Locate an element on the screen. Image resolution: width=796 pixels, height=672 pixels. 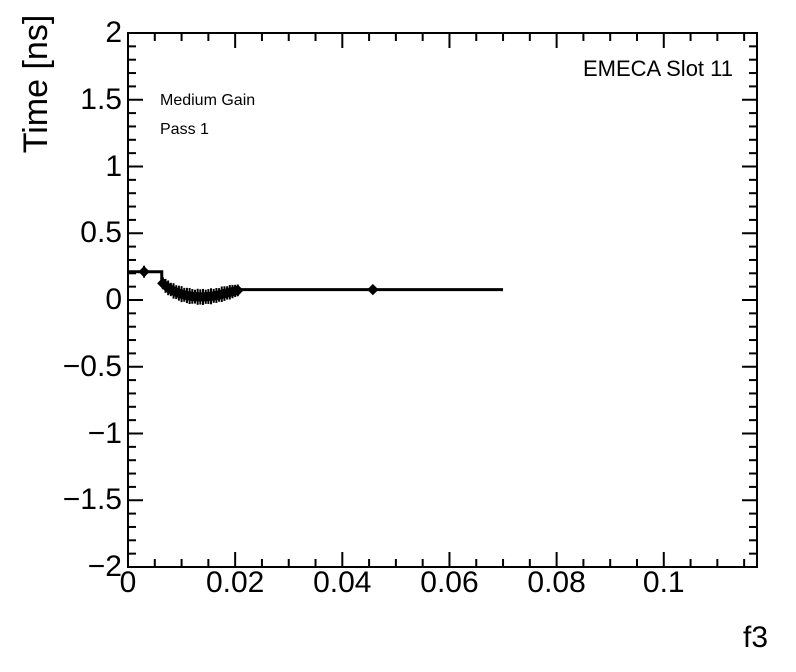
x-tick-label: 0.06 is located at coordinates (449, 582).